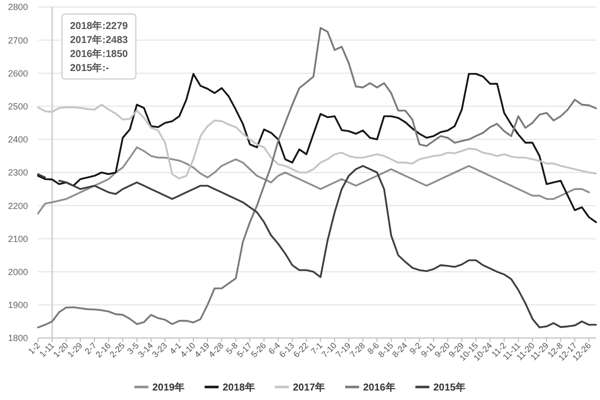 This screenshot has width=600, height=400. What do you see at coordinates (379, 388) in the screenshot?
I see `legend-label: 2016年` at bounding box center [379, 388].